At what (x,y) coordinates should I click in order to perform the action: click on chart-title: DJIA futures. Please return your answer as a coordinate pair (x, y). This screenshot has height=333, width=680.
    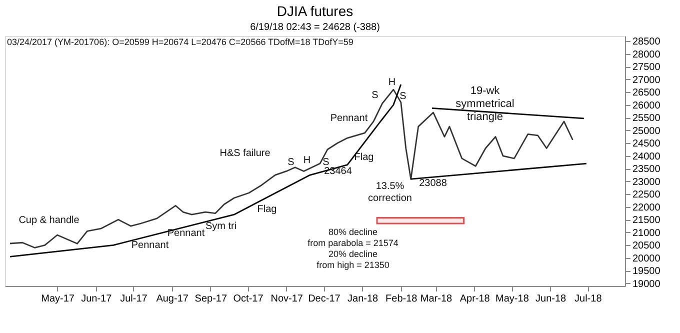
    Looking at the image, I should click on (315, 11).